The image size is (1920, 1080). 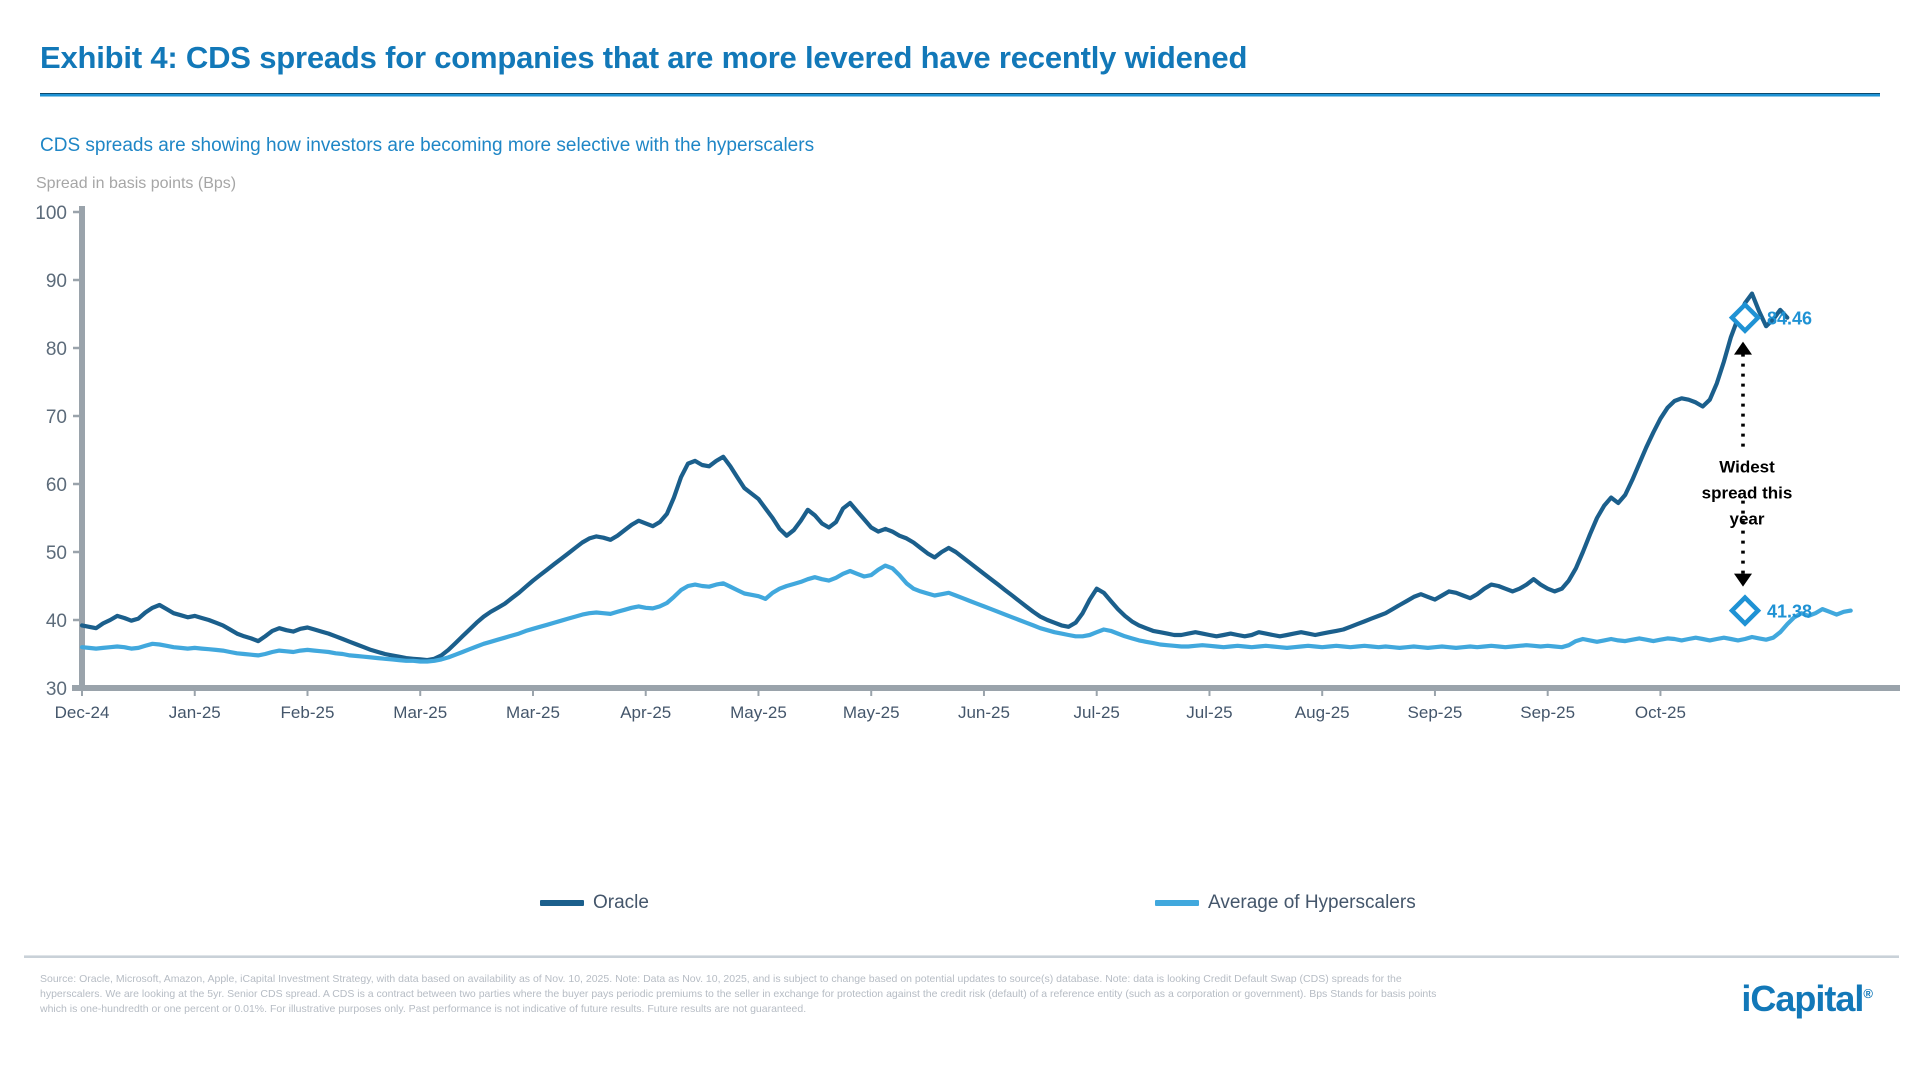 I want to click on y-axis-tick: 90, so click(x=56, y=281).